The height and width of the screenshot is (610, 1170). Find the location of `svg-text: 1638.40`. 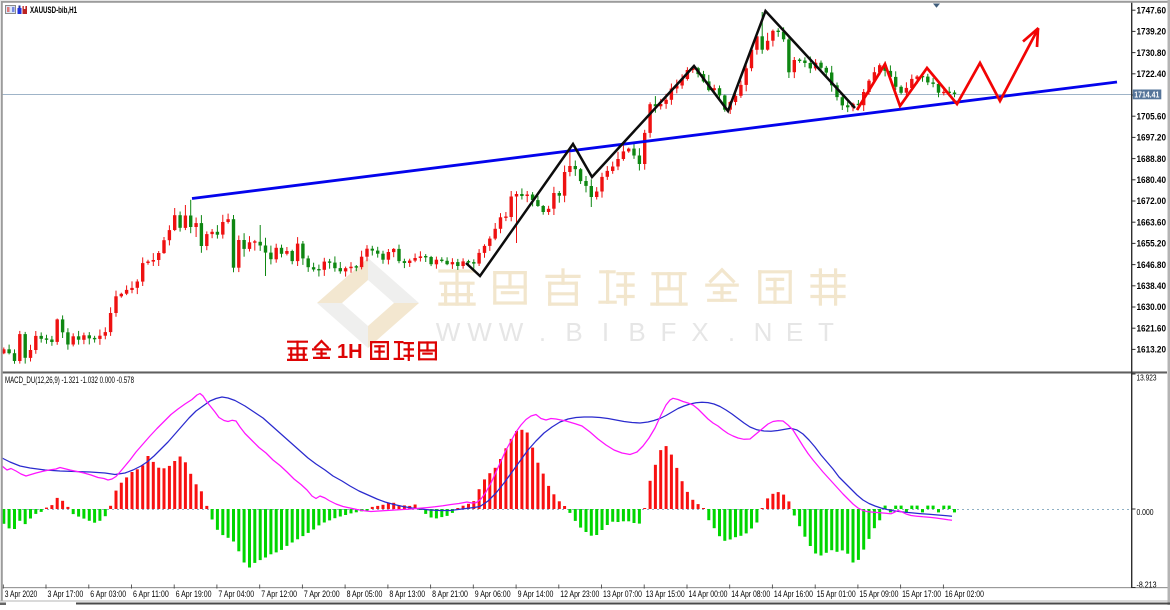

svg-text: 1638.40 is located at coordinates (1152, 286).